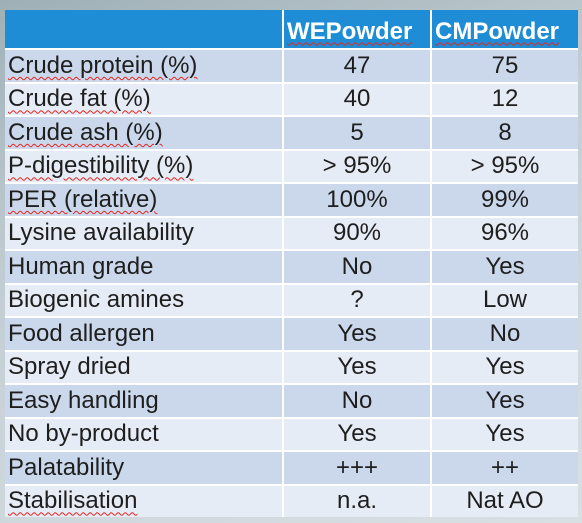  I want to click on table-row-no-by-product: No by-product Yes Yes, so click(291, 434).